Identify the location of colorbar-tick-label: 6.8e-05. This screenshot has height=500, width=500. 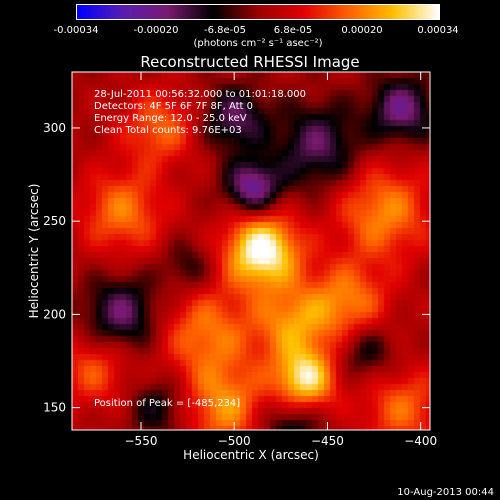
(293, 30).